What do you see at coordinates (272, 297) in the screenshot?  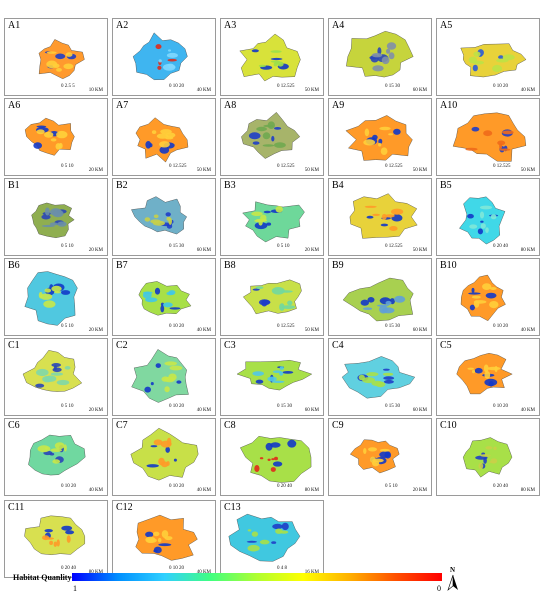 I see `map-panel-b8: B8 0 12.525 50 KM` at bounding box center [272, 297].